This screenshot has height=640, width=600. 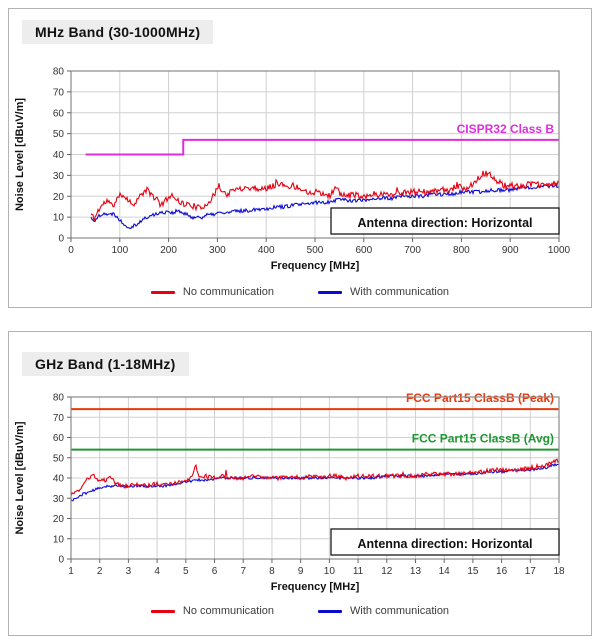 What do you see at coordinates (215, 571) in the screenshot?
I see `svg-text: 6` at bounding box center [215, 571].